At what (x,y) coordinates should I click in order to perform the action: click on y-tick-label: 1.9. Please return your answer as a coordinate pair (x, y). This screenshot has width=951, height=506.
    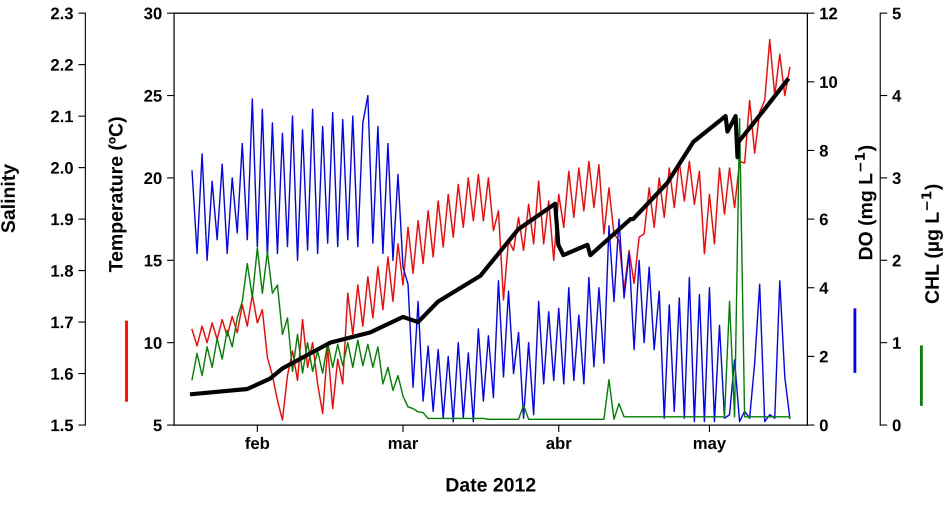
    Looking at the image, I should click on (62, 220).